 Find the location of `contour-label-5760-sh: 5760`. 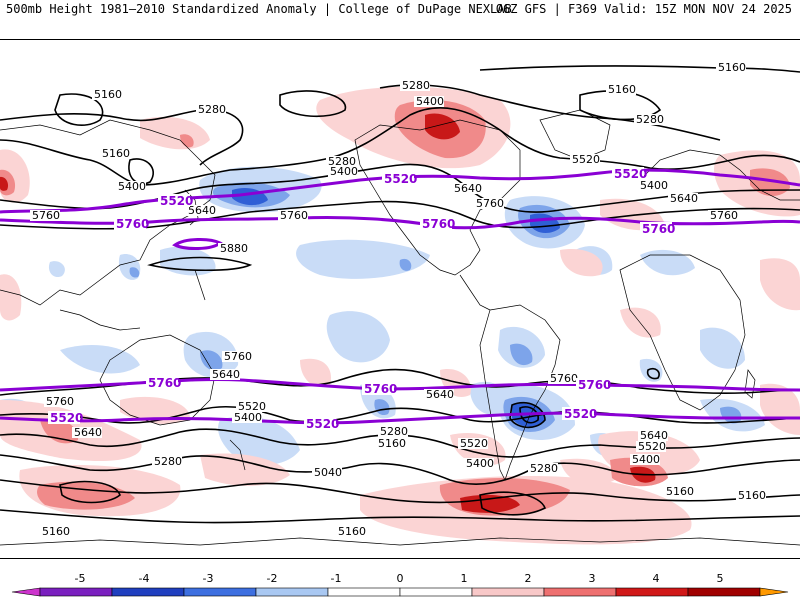

contour-label-5760-sh: 5760 is located at coordinates (60, 401).